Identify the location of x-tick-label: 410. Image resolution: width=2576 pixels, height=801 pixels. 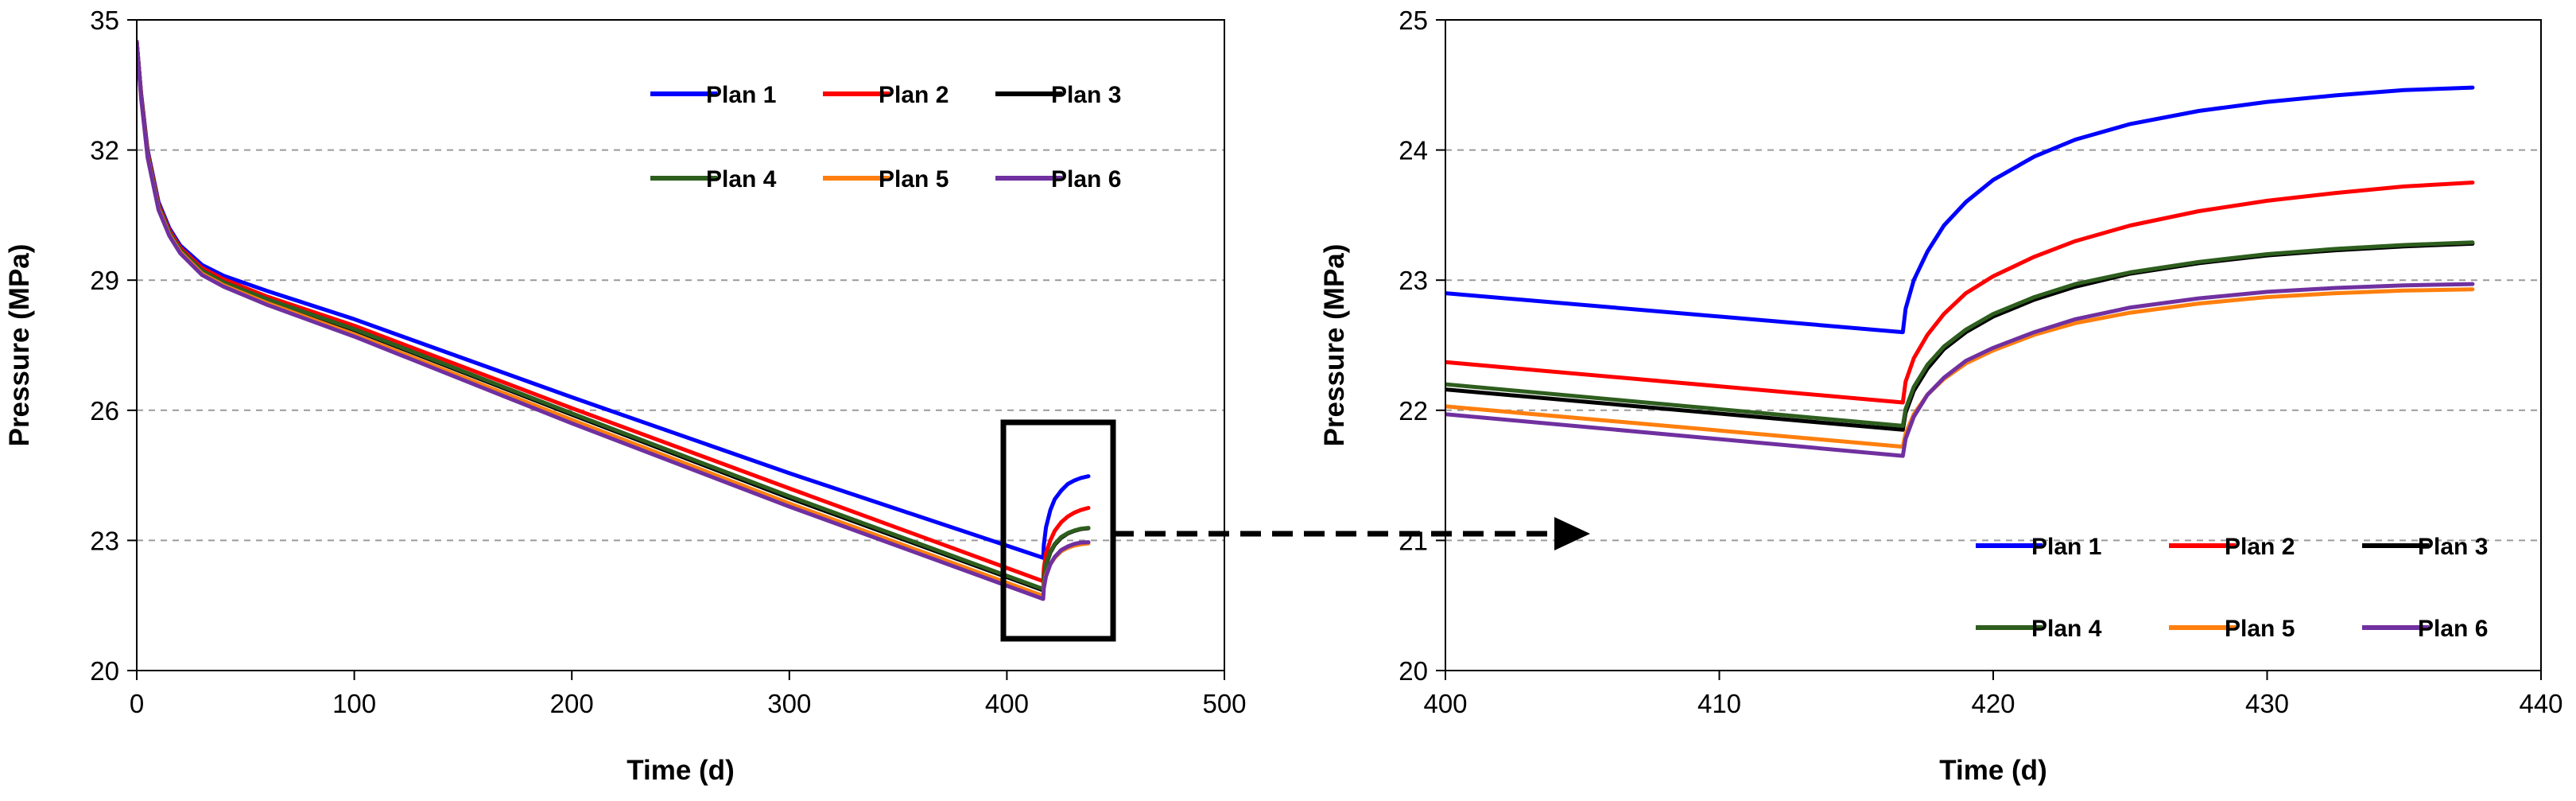
(1719, 703).